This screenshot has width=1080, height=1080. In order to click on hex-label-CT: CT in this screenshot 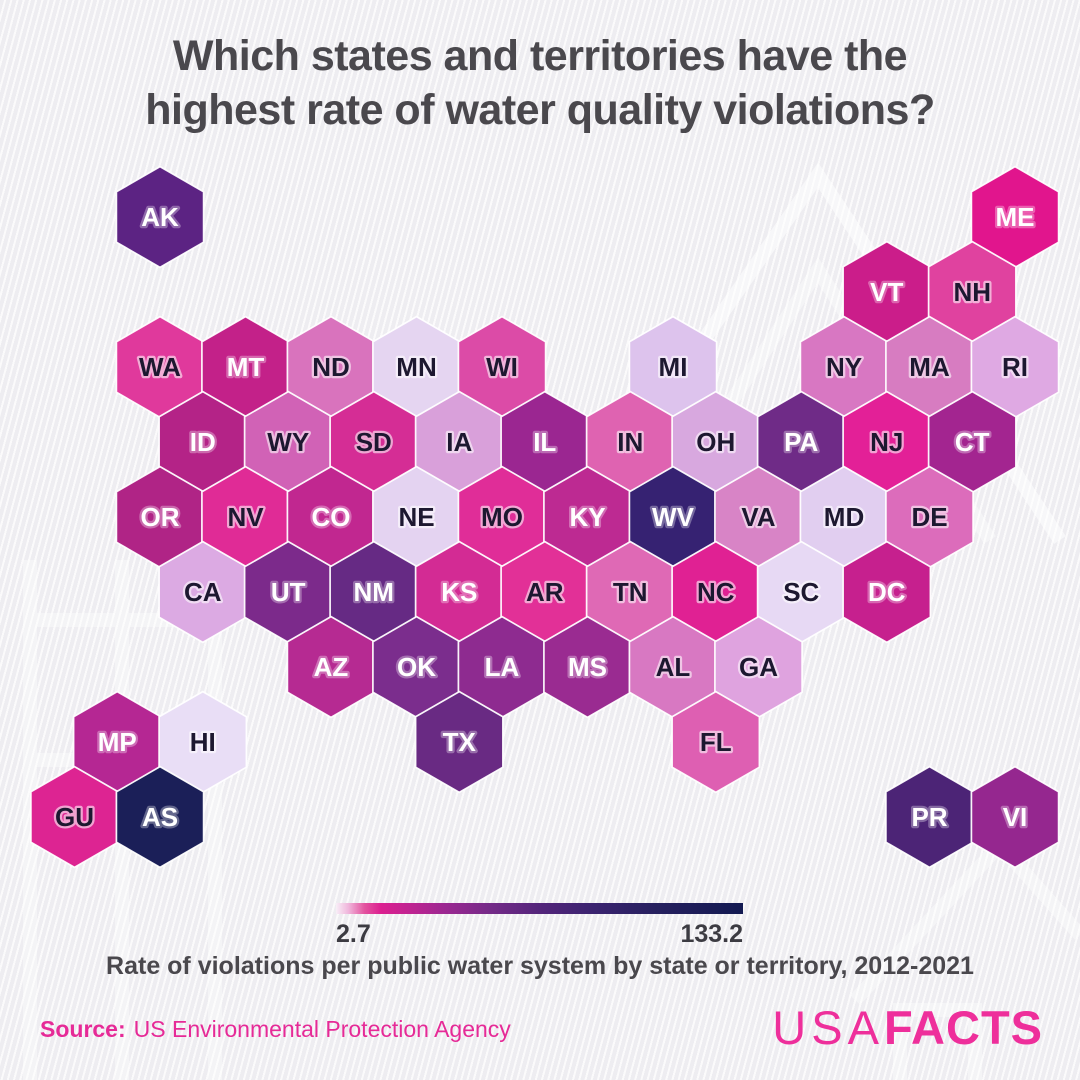, I will do `click(972, 442)`.